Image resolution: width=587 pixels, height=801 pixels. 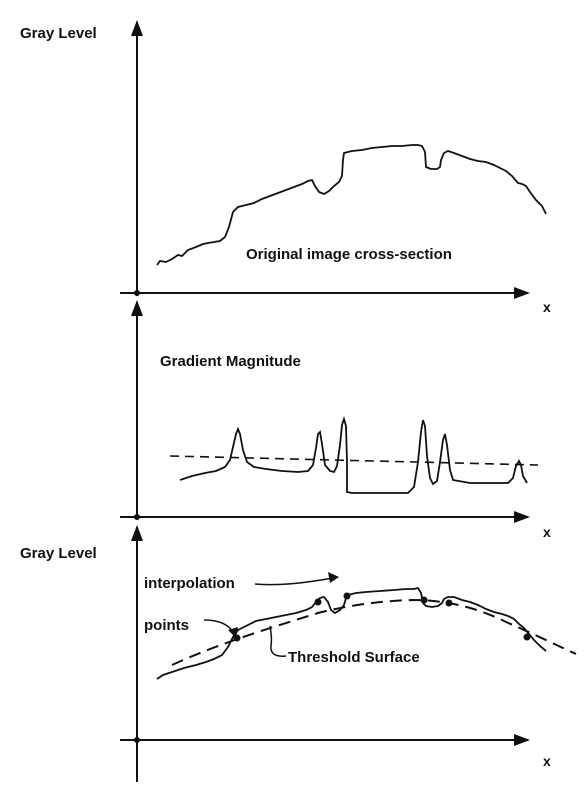 What do you see at coordinates (137, 517) in the screenshot?
I see `middle-origin-dot` at bounding box center [137, 517].